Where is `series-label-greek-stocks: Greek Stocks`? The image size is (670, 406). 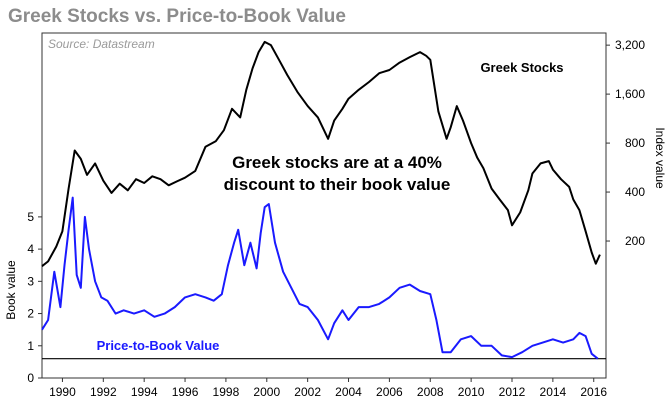
series-label-greek-stocks: Greek Stocks is located at coordinates (521, 67).